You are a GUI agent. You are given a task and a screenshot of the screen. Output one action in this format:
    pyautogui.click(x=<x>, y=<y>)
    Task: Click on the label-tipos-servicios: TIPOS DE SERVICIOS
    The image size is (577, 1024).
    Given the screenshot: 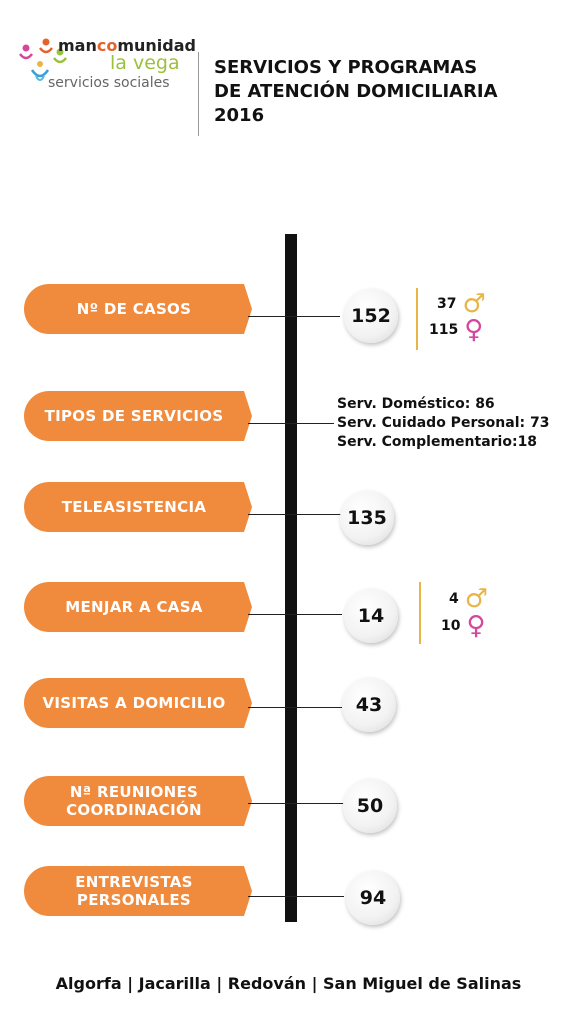 What is the action you would take?
    pyautogui.click(x=138, y=416)
    